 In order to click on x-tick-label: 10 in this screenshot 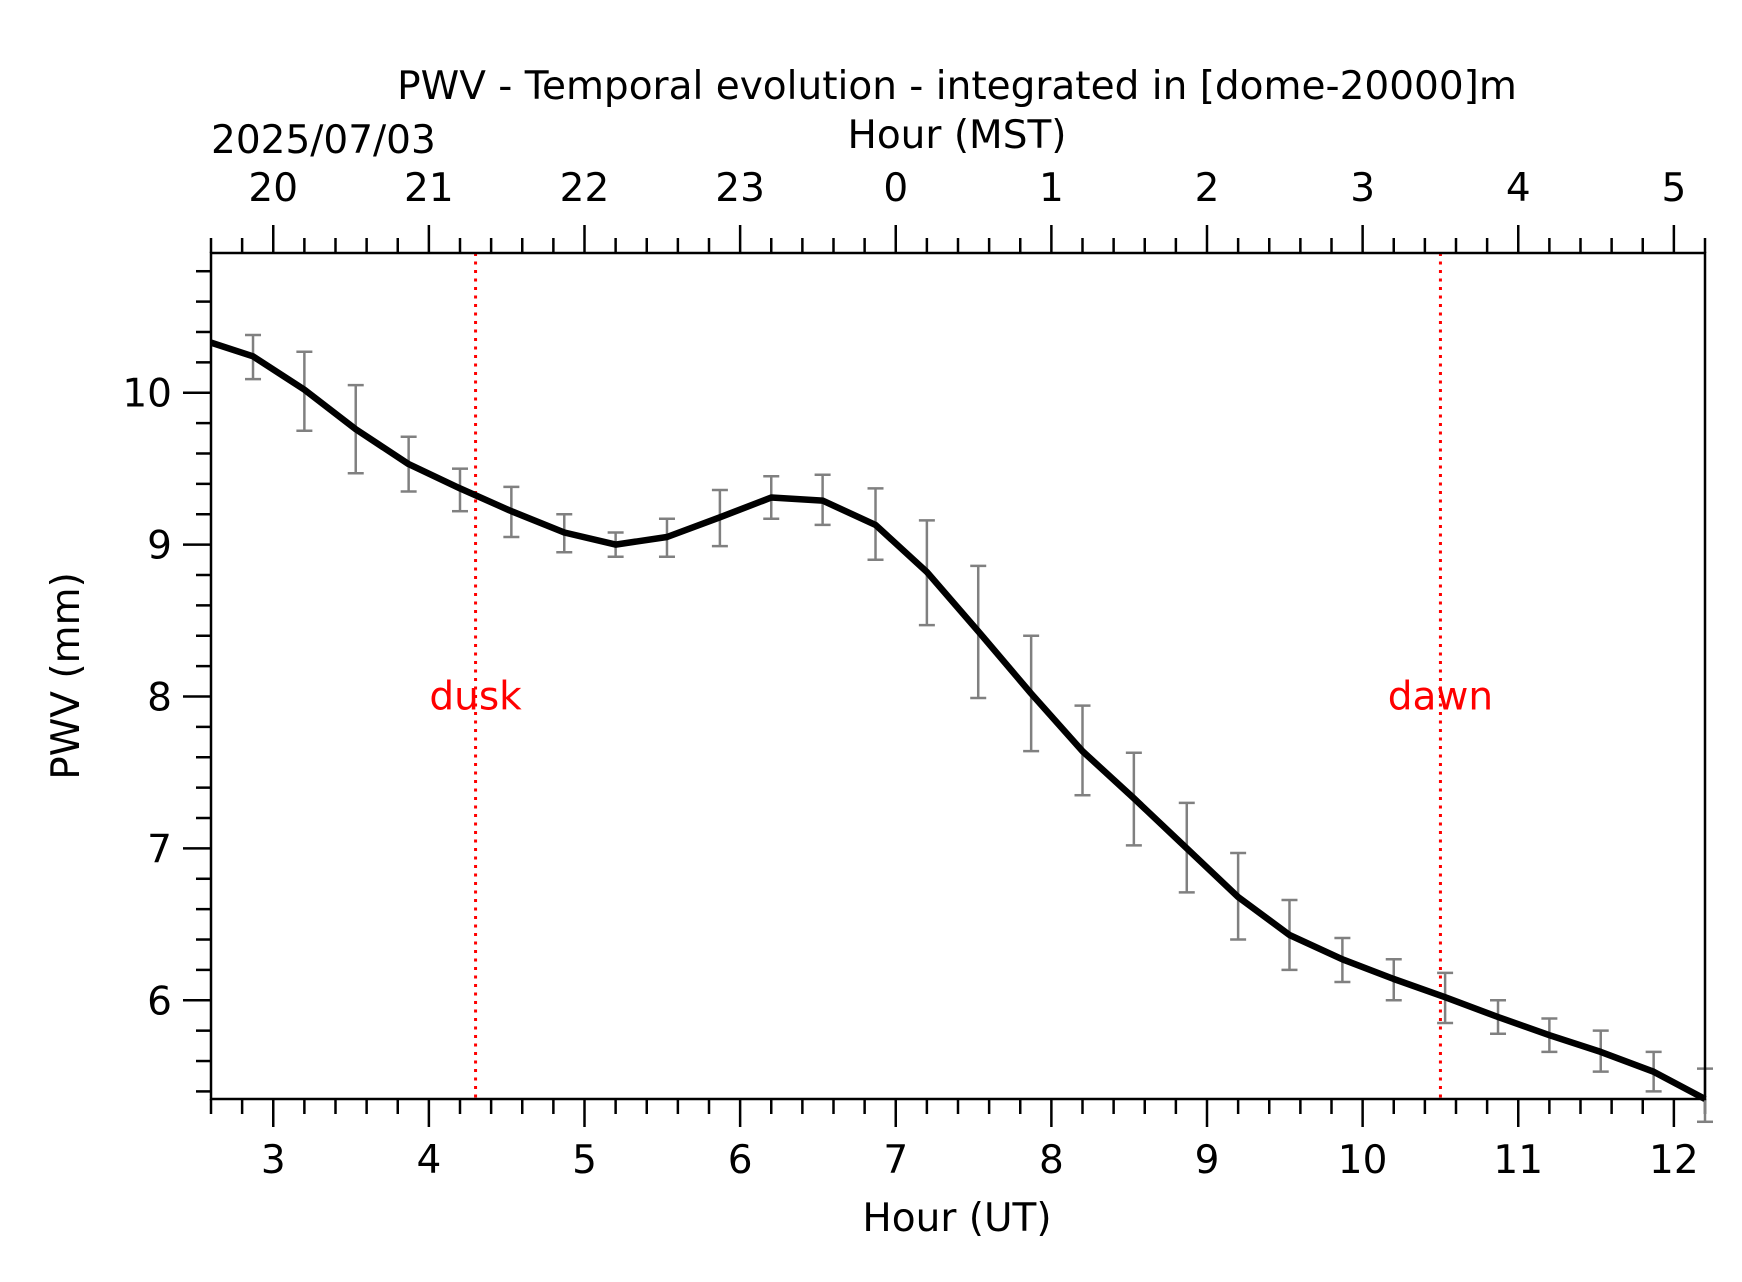, I will do `click(1363, 1160)`.